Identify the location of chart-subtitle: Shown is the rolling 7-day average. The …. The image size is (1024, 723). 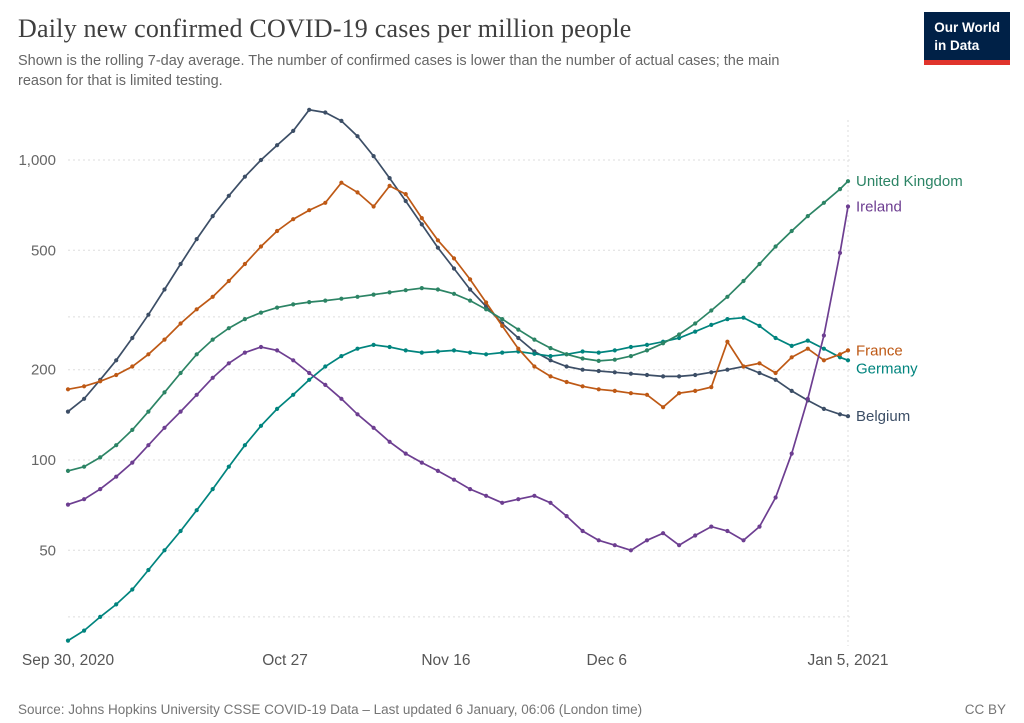
(399, 71).